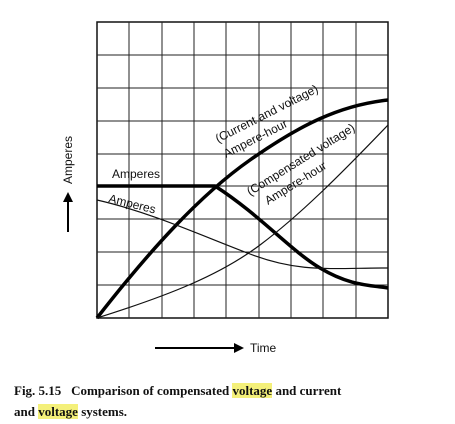  What do you see at coordinates (104, 411) in the screenshot?
I see `caption-text: systems.` at bounding box center [104, 411].